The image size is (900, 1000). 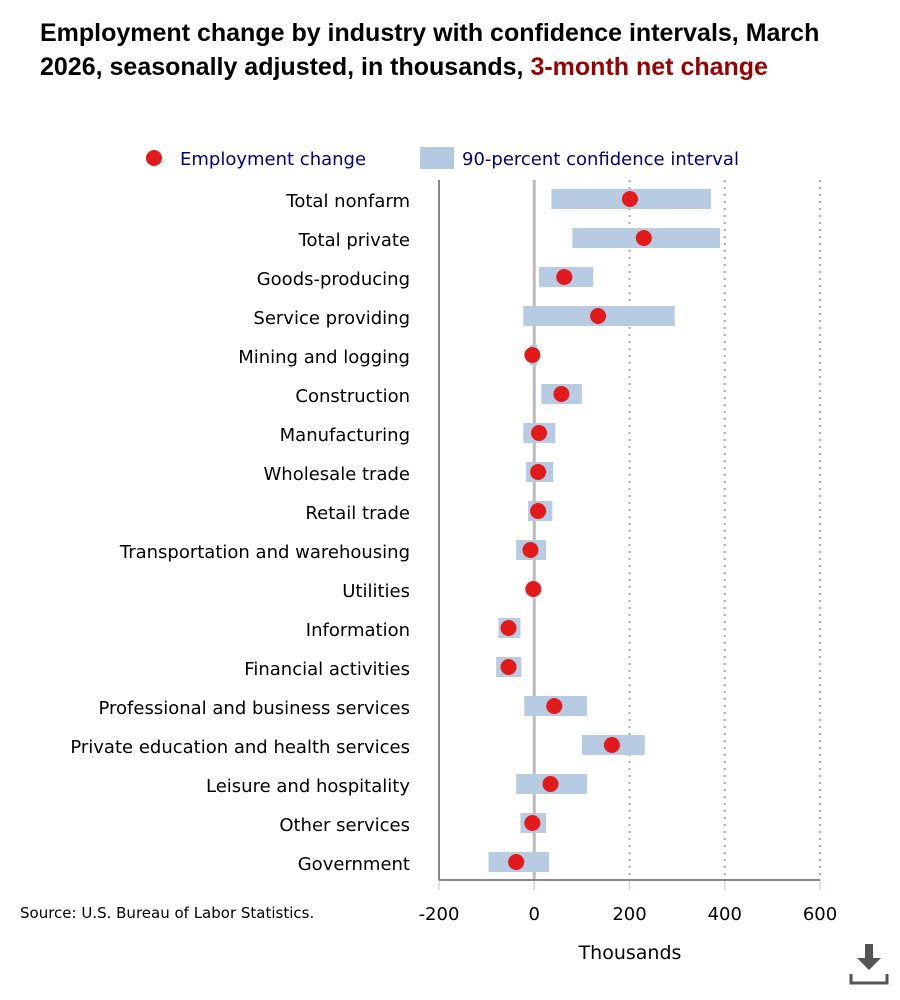 I want to click on legend-label-employment: Employment change, so click(x=273, y=159).